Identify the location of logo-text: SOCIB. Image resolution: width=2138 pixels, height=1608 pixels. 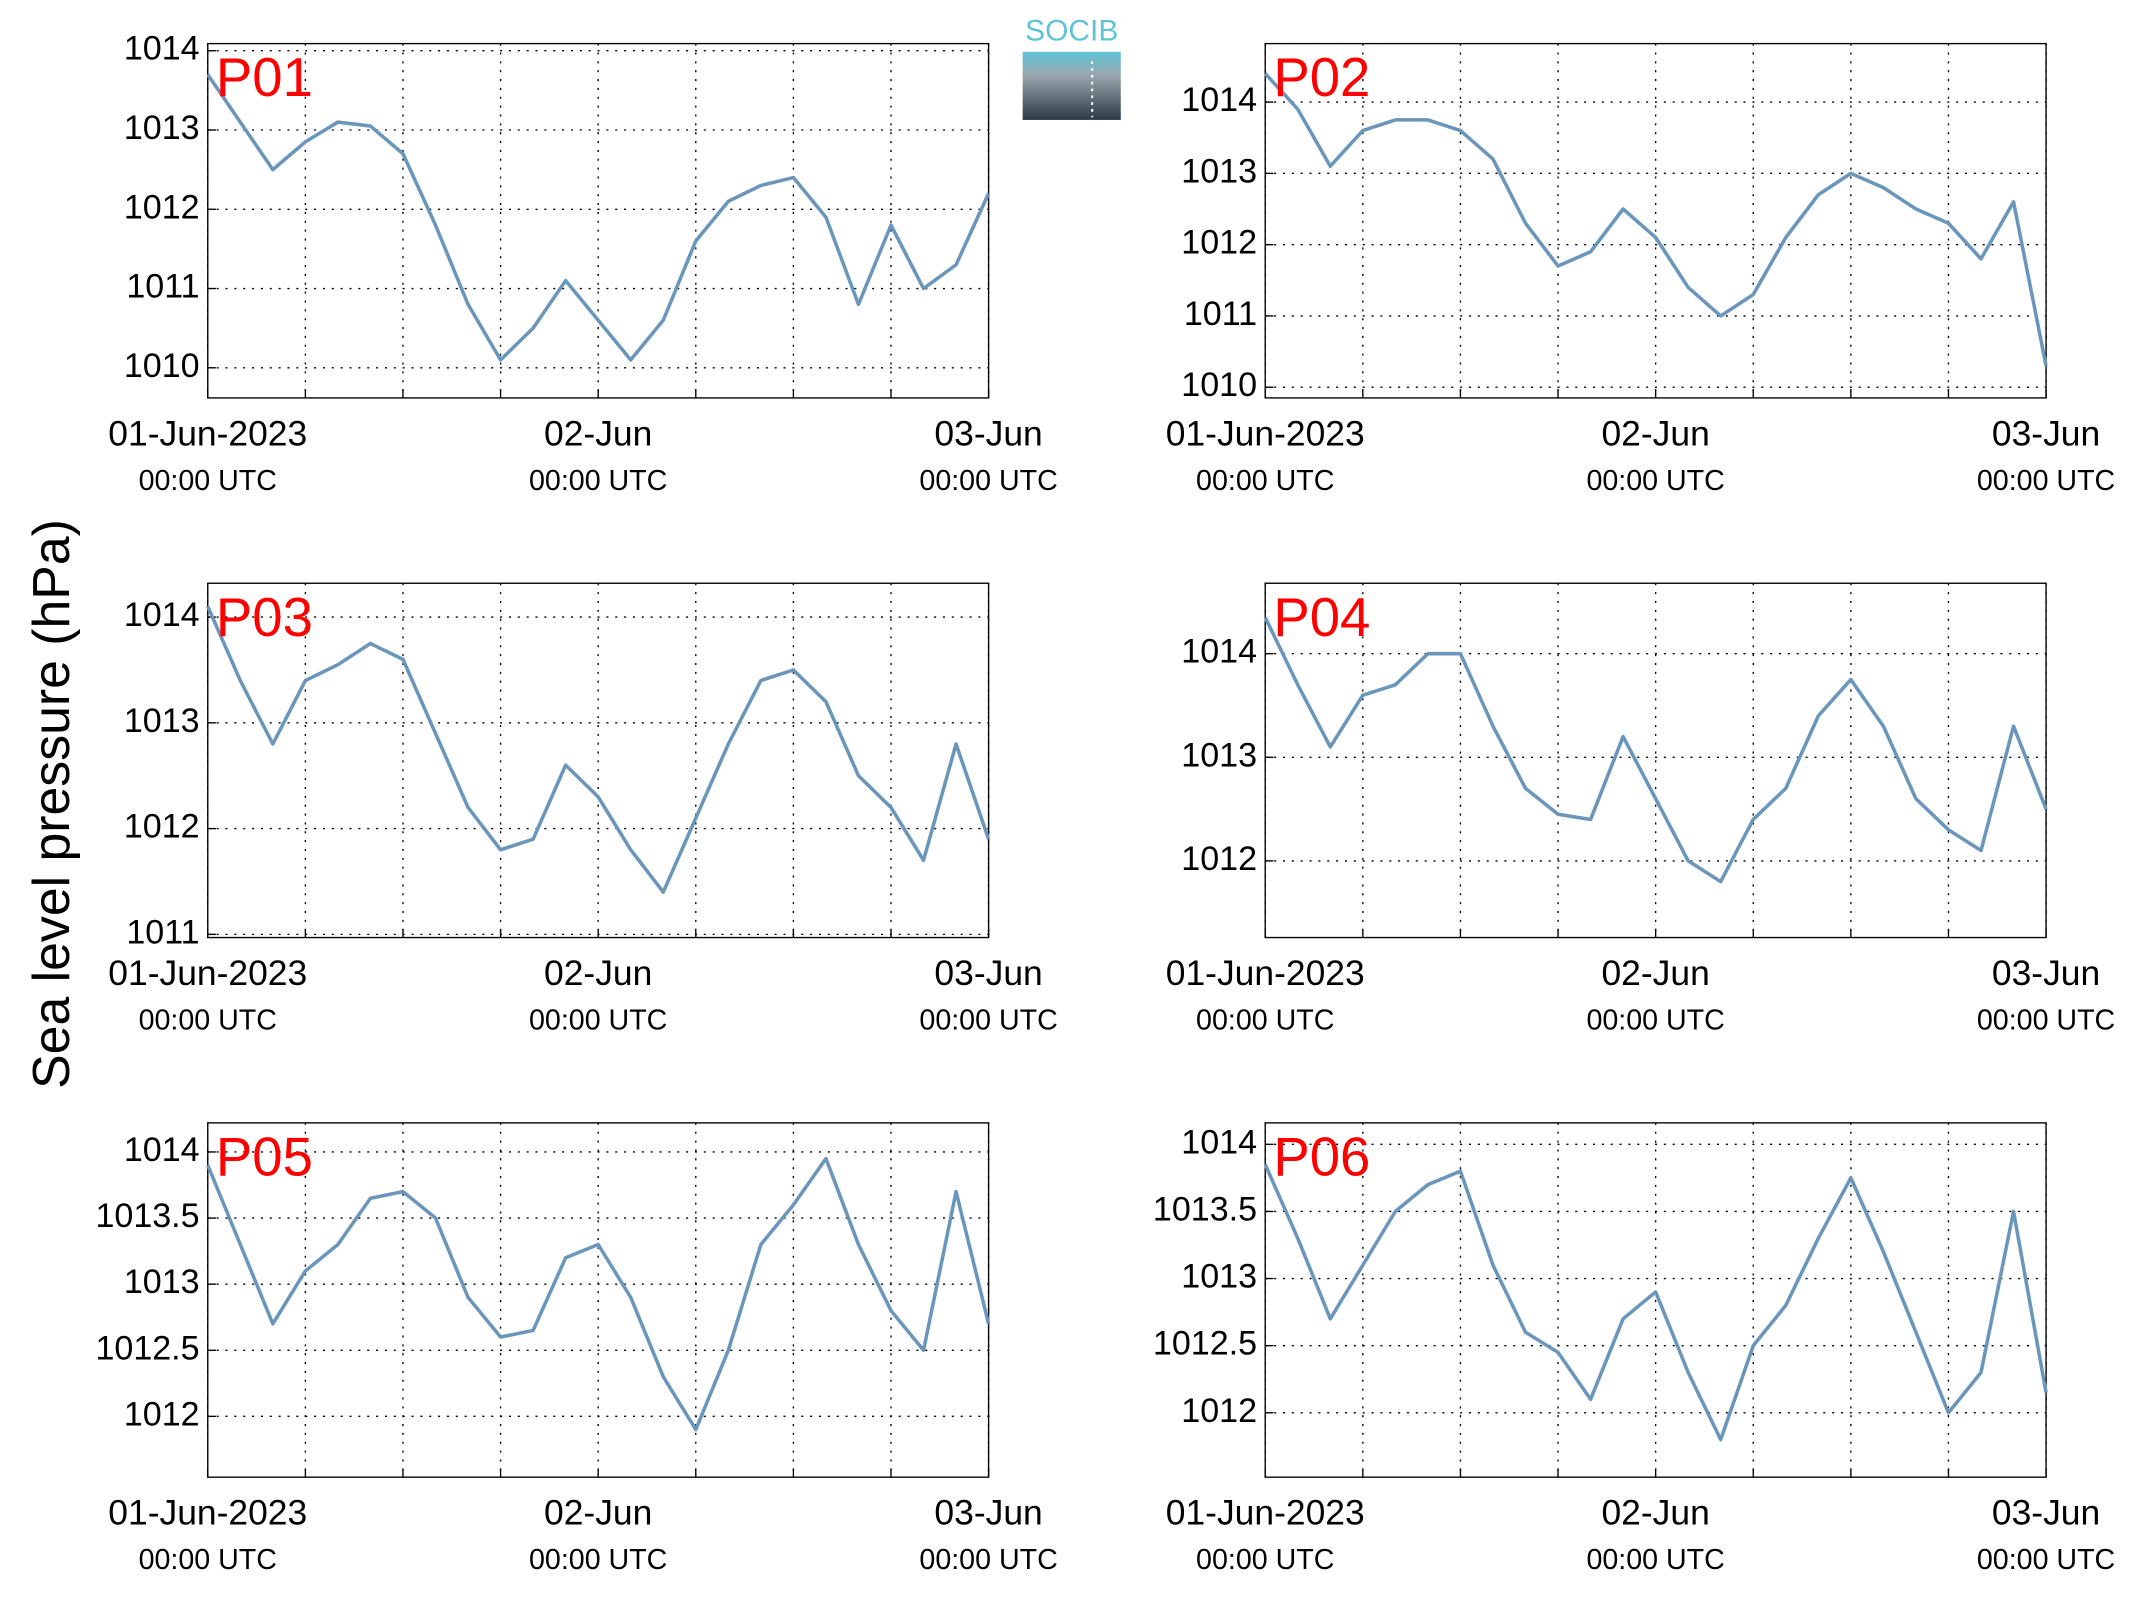
(1071, 31).